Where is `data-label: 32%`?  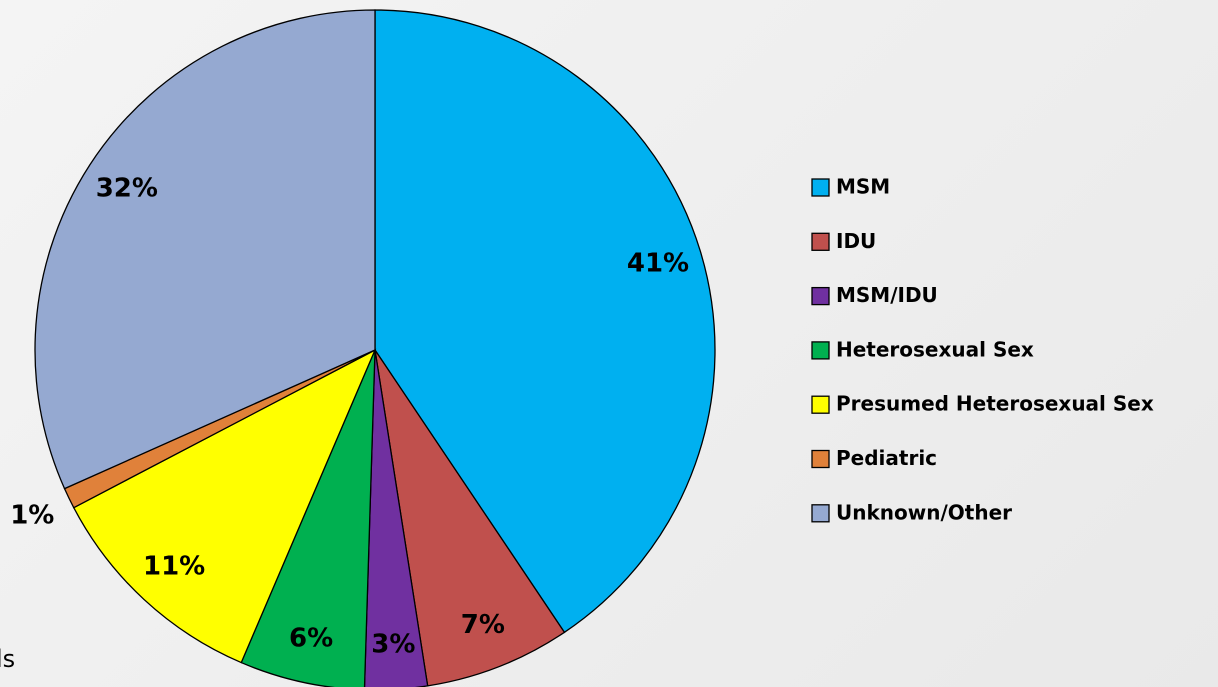 data-label: 32% is located at coordinates (127, 189).